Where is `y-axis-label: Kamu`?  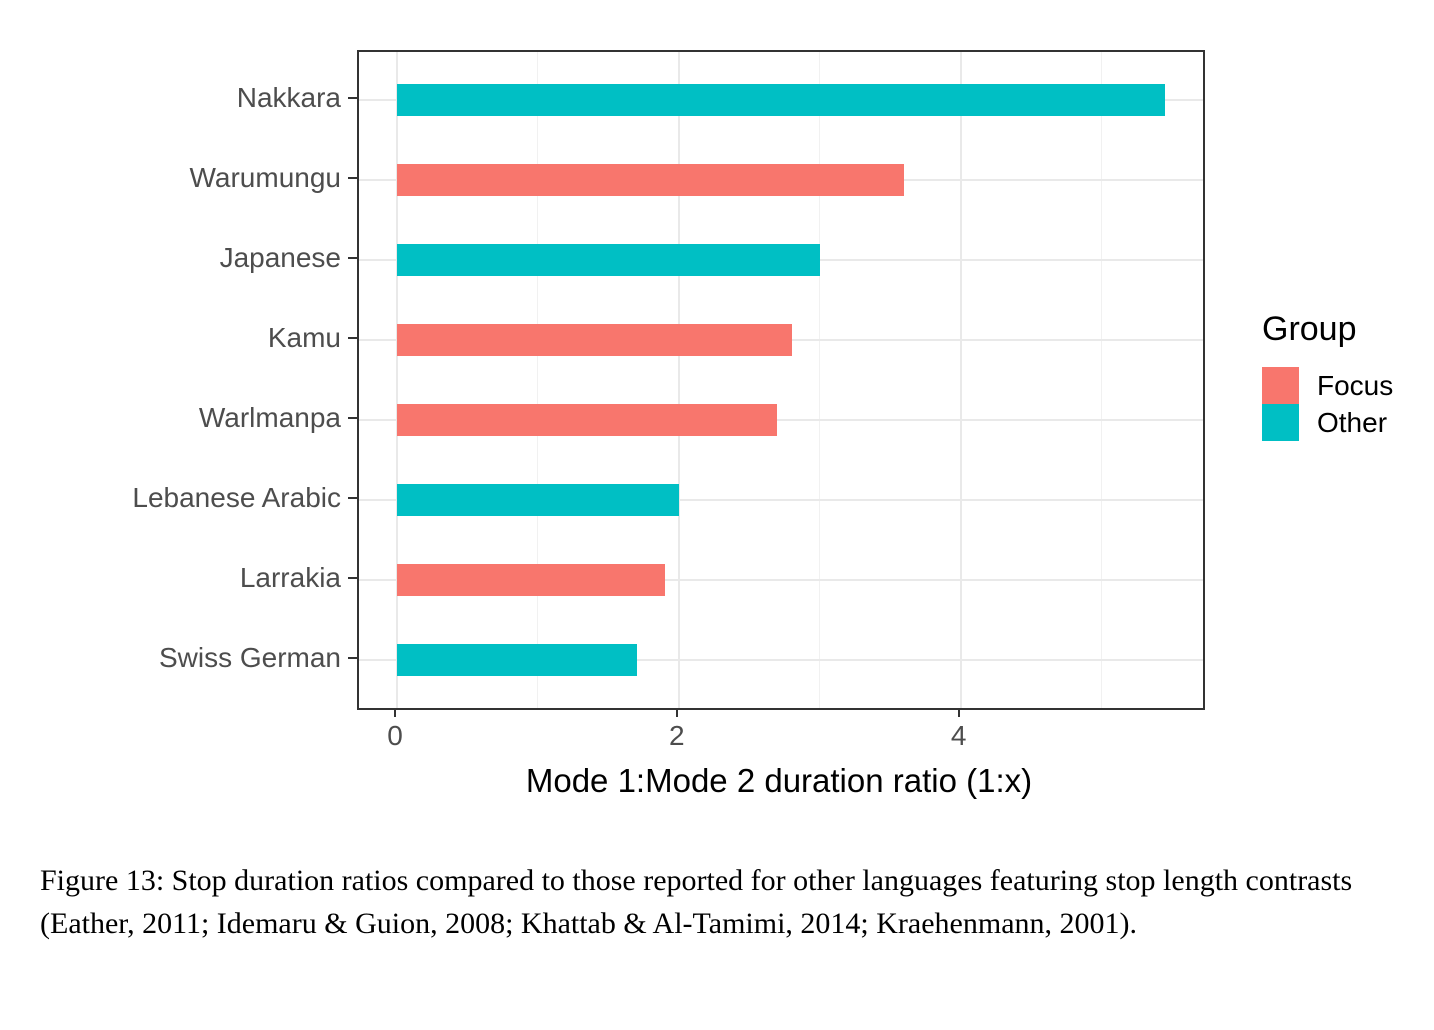
y-axis-label: Kamu is located at coordinates (304, 337).